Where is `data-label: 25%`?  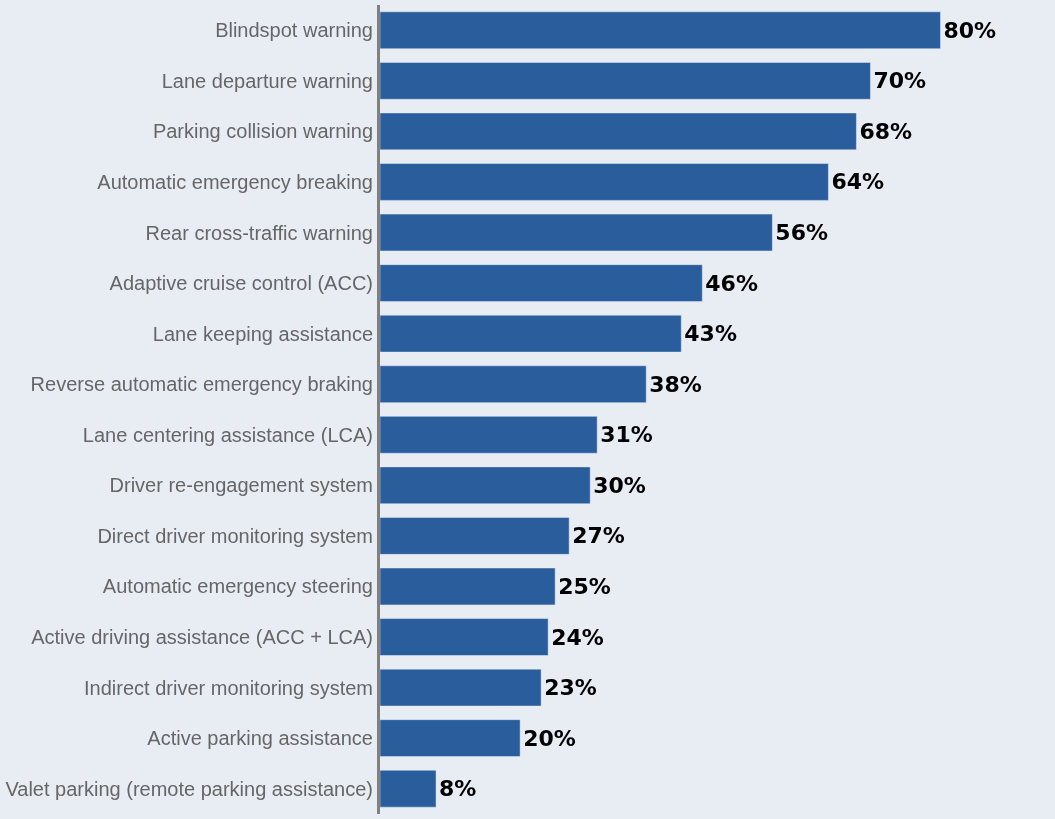
data-label: 25% is located at coordinates (584, 586).